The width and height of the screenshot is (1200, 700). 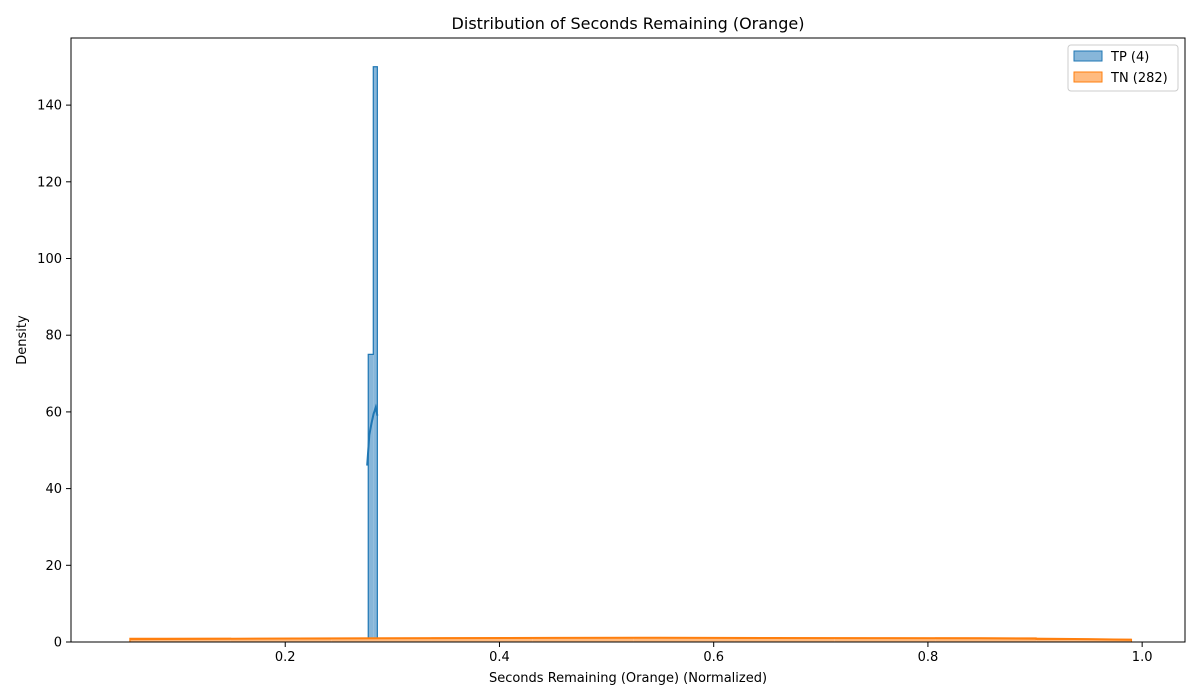 What do you see at coordinates (49, 259) in the screenshot?
I see `y-tick-label: 100` at bounding box center [49, 259].